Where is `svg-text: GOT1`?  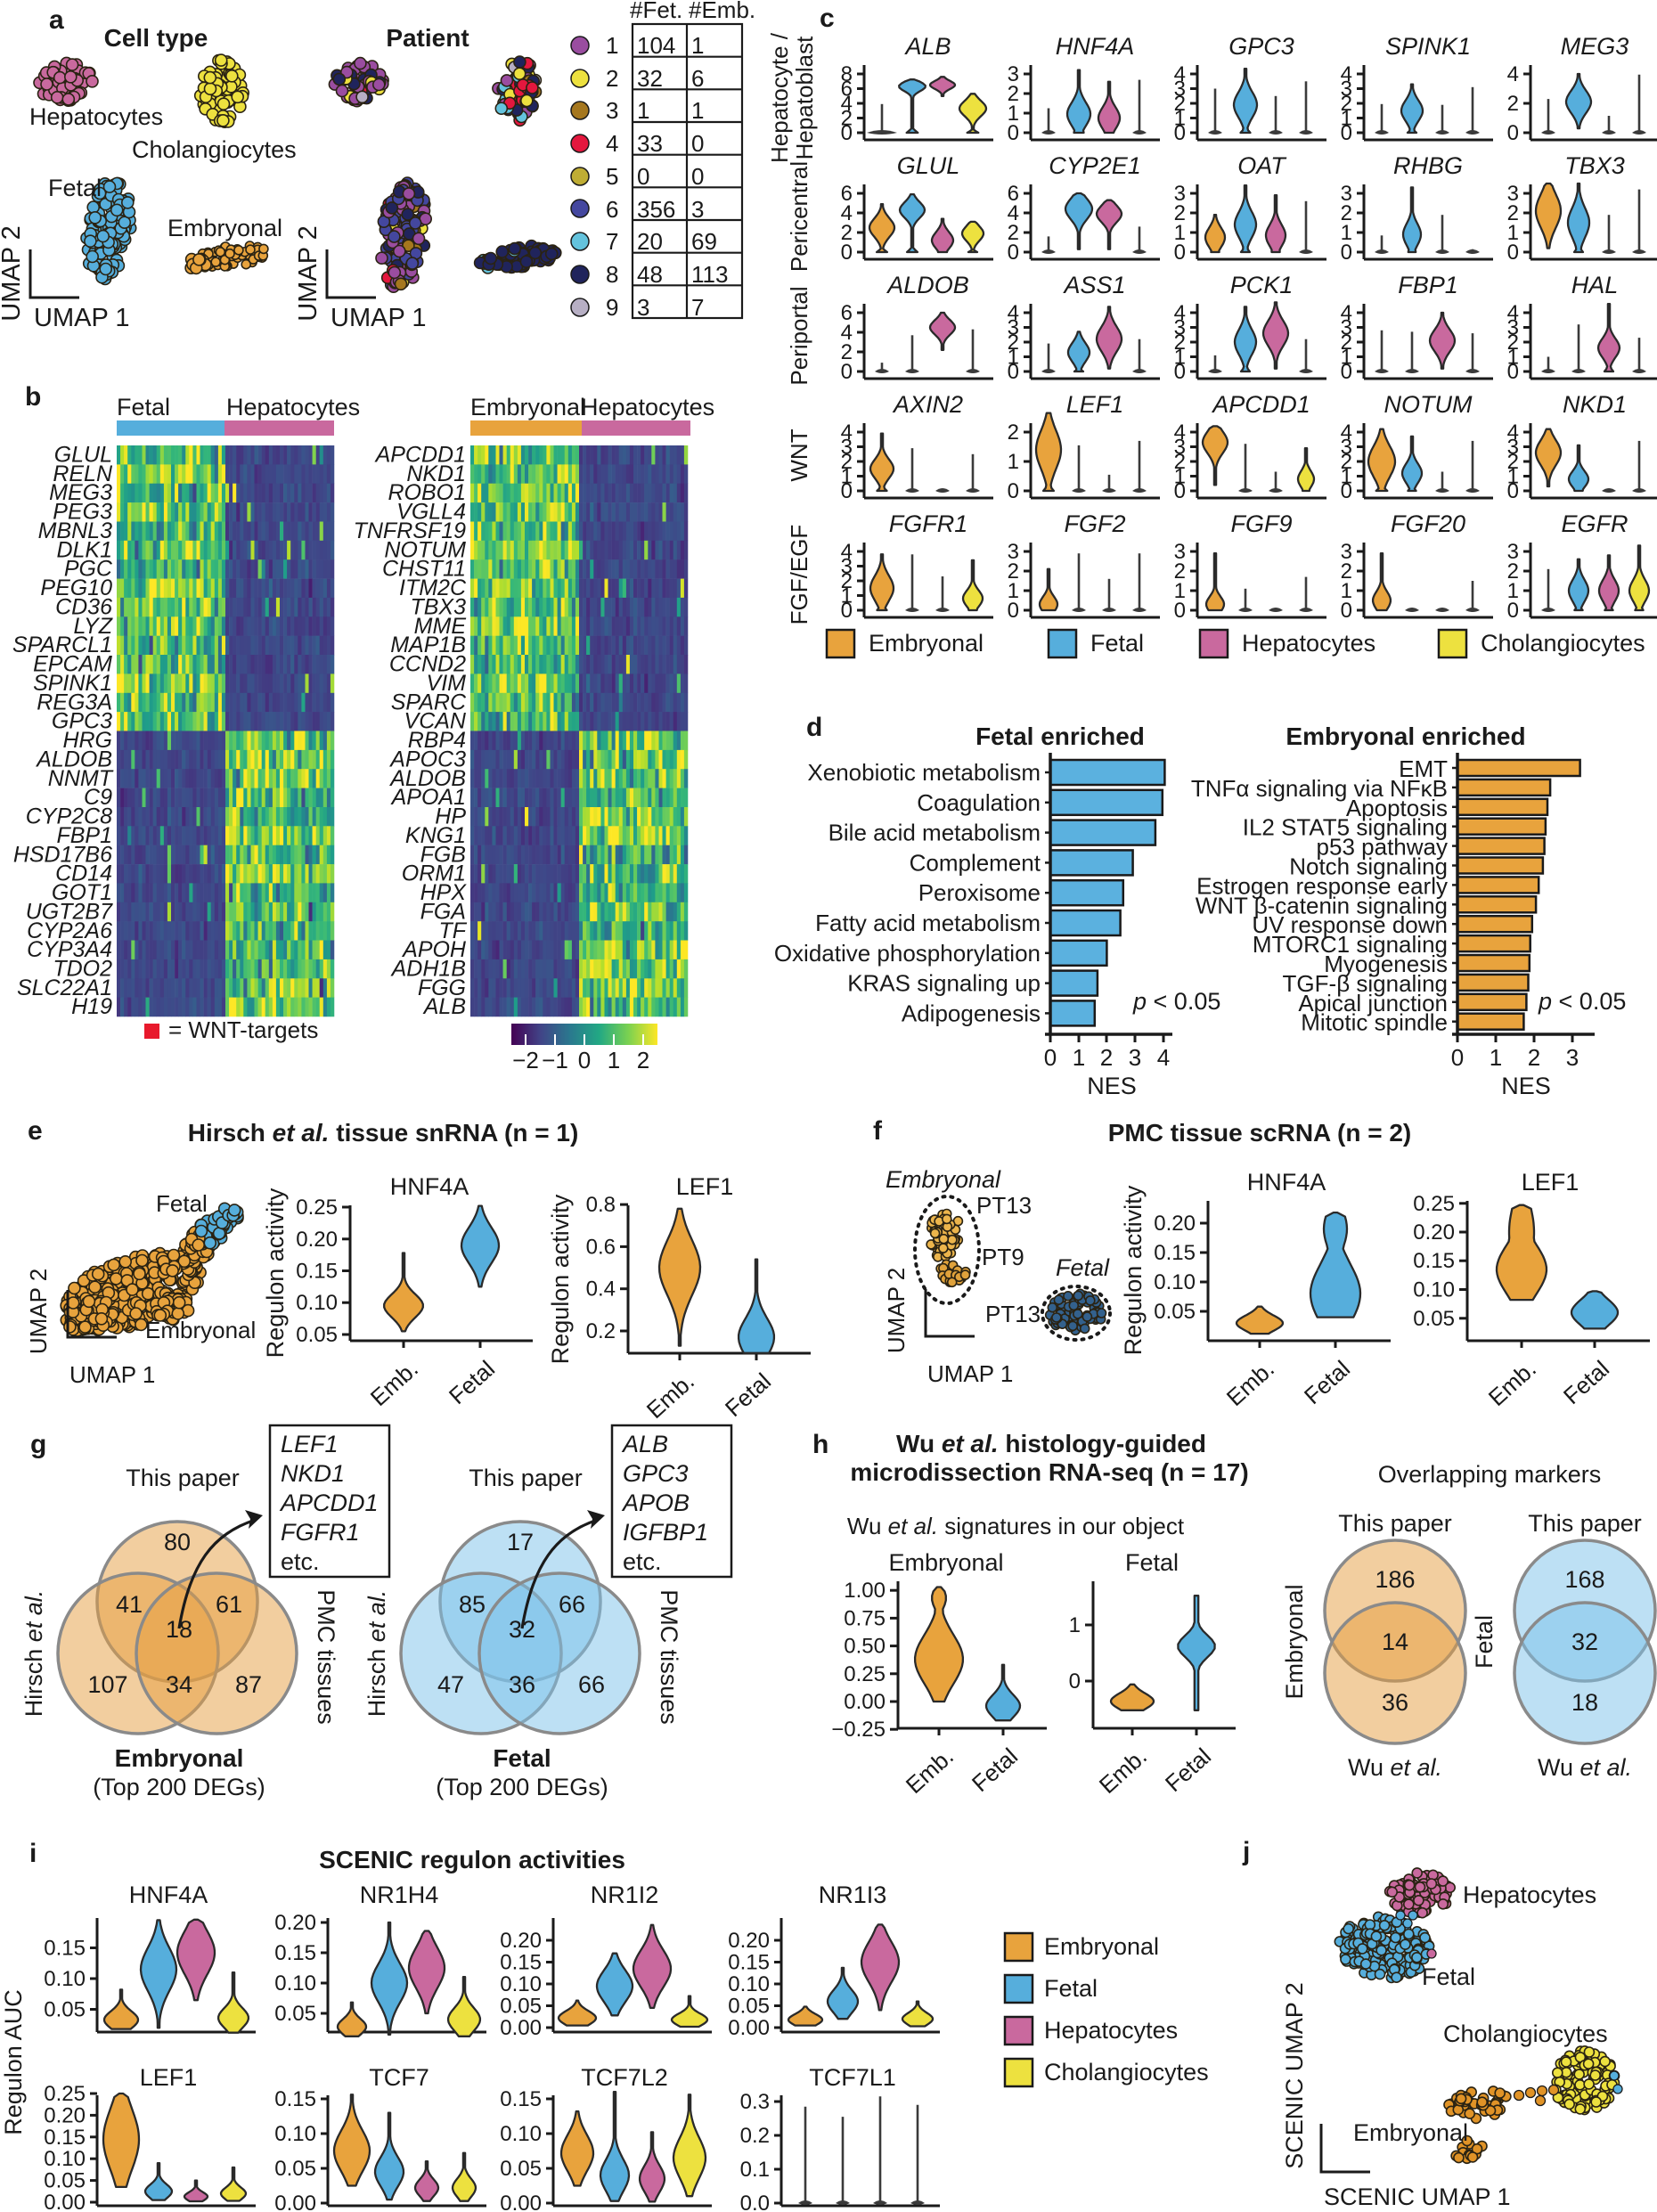
svg-text: GOT1 is located at coordinates (82, 893).